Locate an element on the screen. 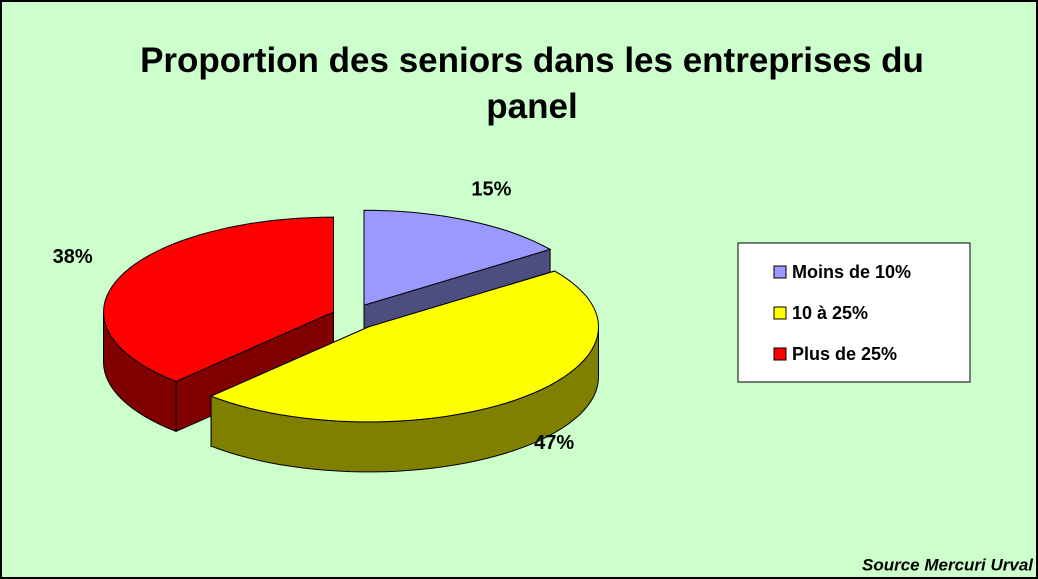 This screenshot has height=579, width=1038. data-label: 47% is located at coordinates (554, 443).